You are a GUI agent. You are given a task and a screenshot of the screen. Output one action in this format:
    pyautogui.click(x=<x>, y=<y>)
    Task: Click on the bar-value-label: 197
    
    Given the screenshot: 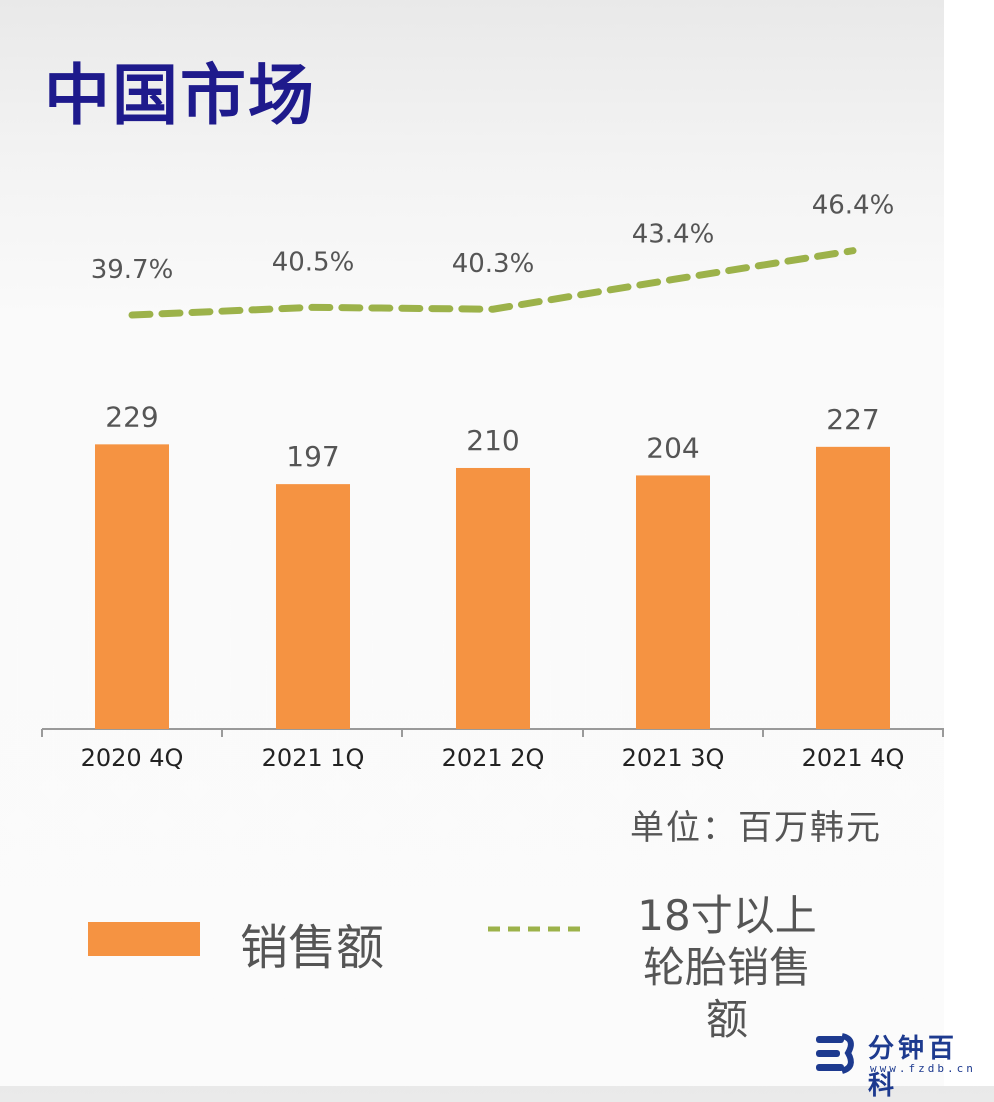 What is the action you would take?
    pyautogui.click(x=312, y=456)
    